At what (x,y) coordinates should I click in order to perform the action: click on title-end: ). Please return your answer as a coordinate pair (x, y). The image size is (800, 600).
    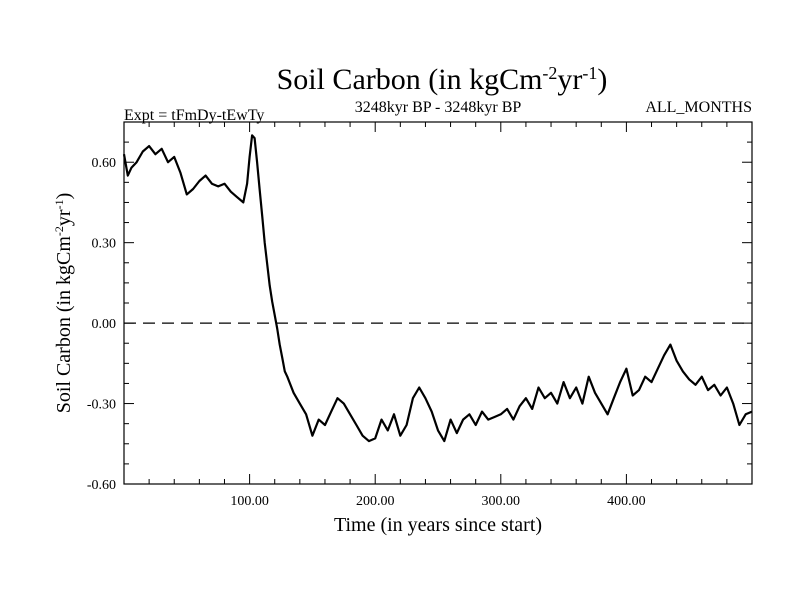
    Looking at the image, I should click on (602, 79).